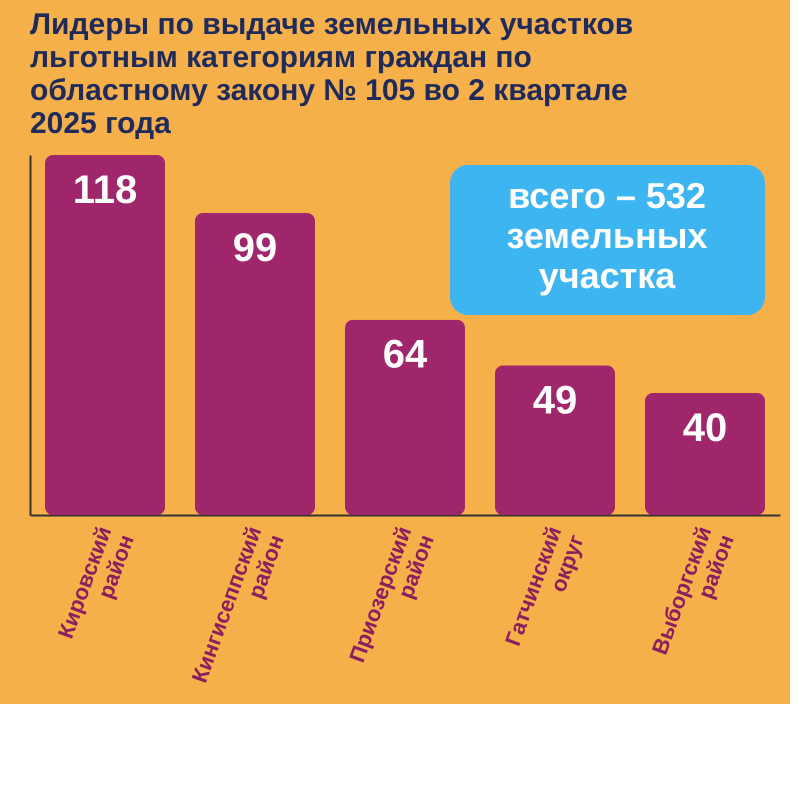 This screenshot has width=800, height=800. What do you see at coordinates (405, 354) in the screenshot?
I see `data-label: 64` at bounding box center [405, 354].